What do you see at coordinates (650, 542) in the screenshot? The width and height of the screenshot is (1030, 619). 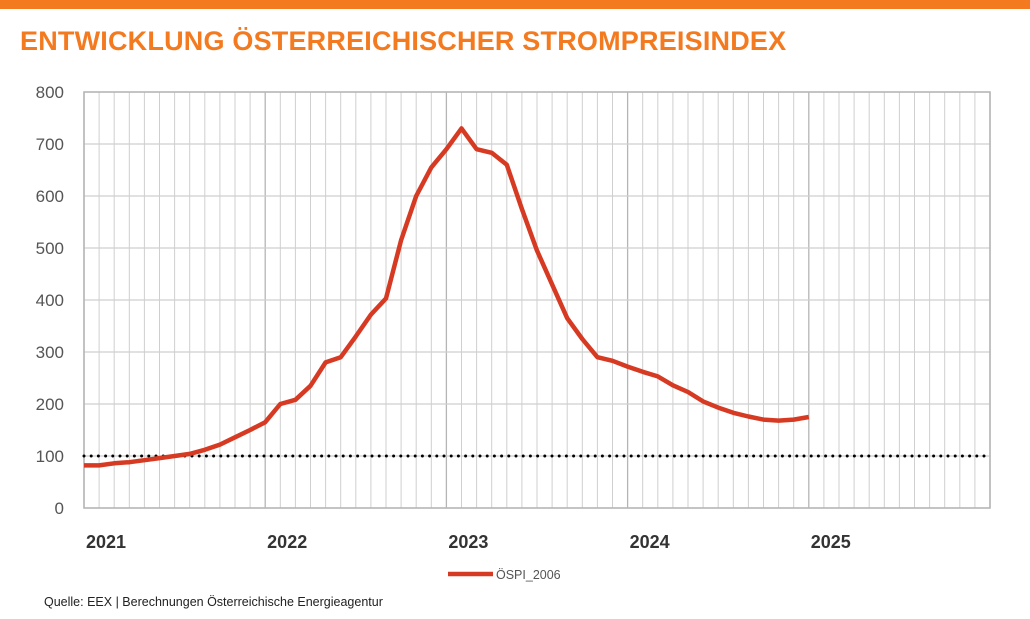 I see `x-tick-label: 2024` at bounding box center [650, 542].